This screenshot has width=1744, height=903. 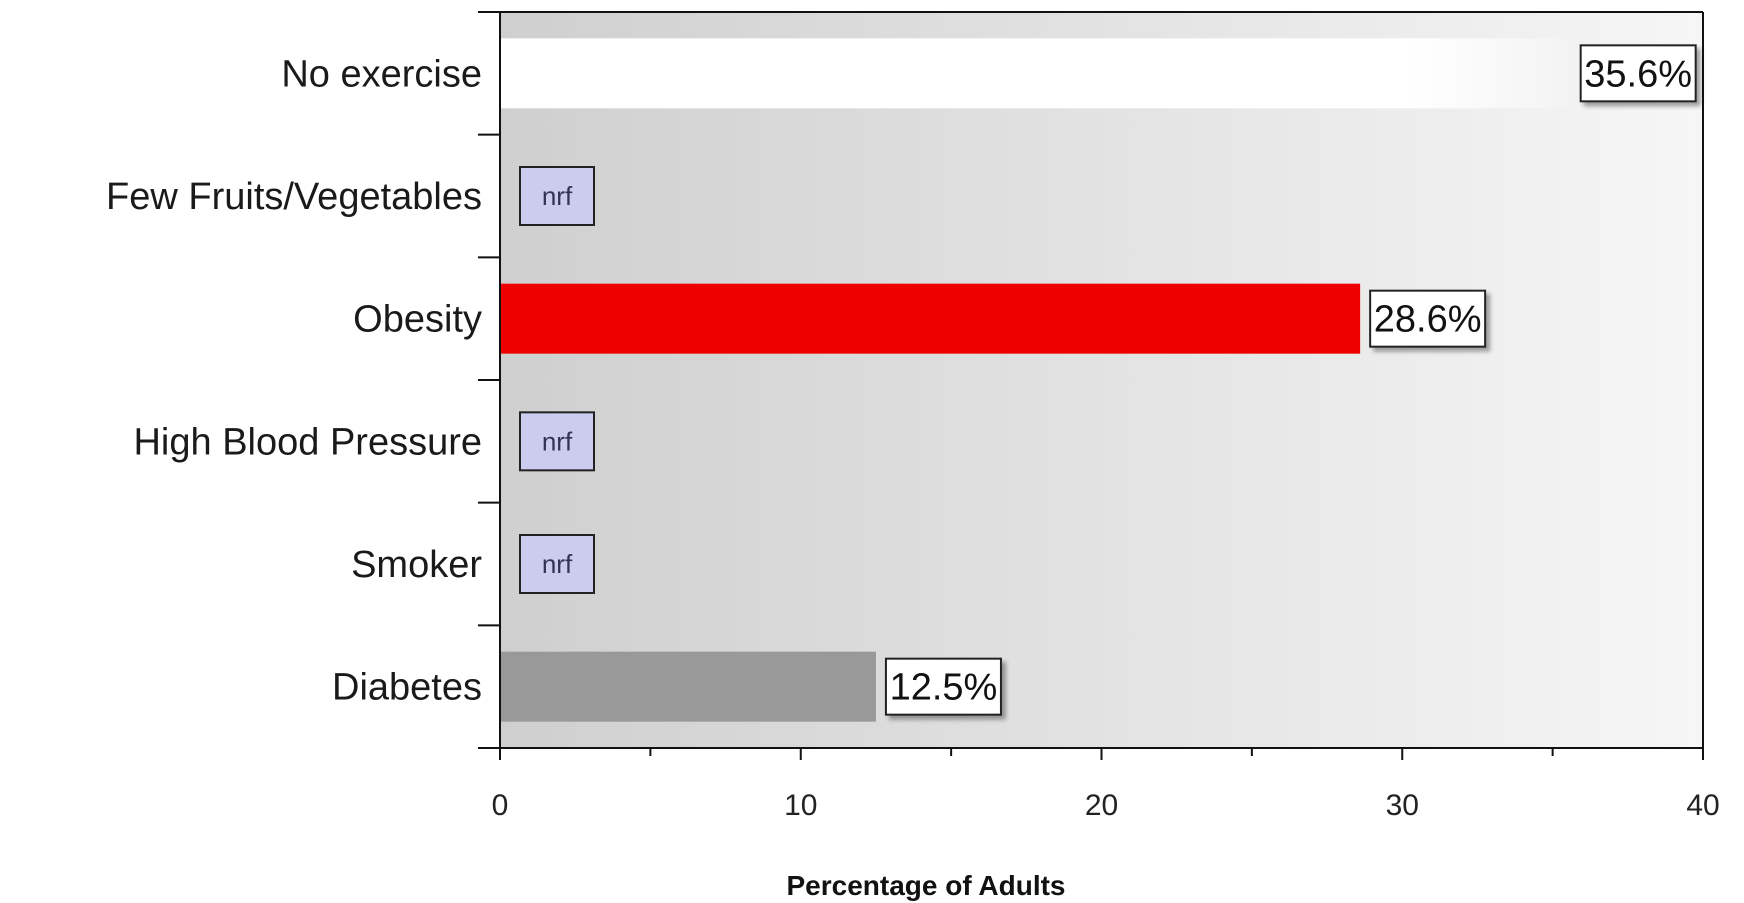 I want to click on svg-text: 28.6%, so click(x=1428, y=320).